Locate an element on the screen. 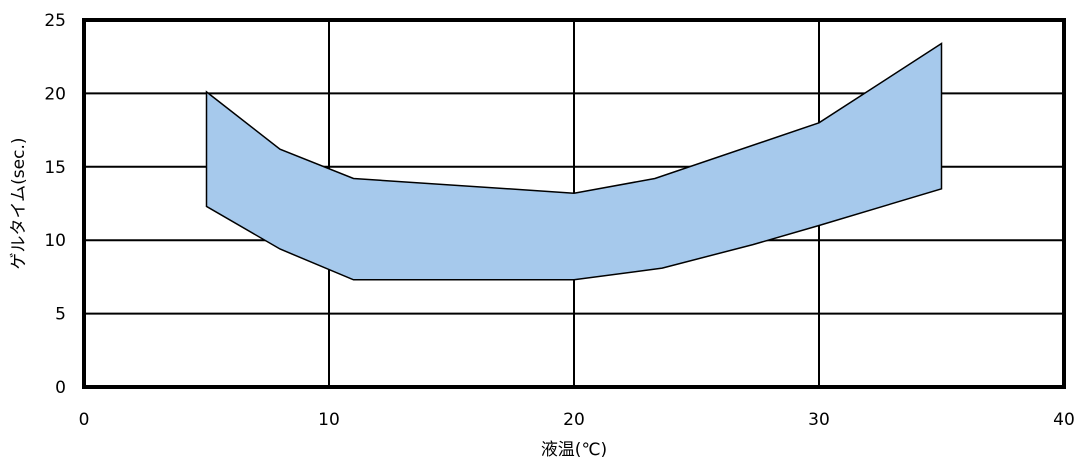  x-axis-ticks: 0 10 20 30 40 is located at coordinates (577, 420).